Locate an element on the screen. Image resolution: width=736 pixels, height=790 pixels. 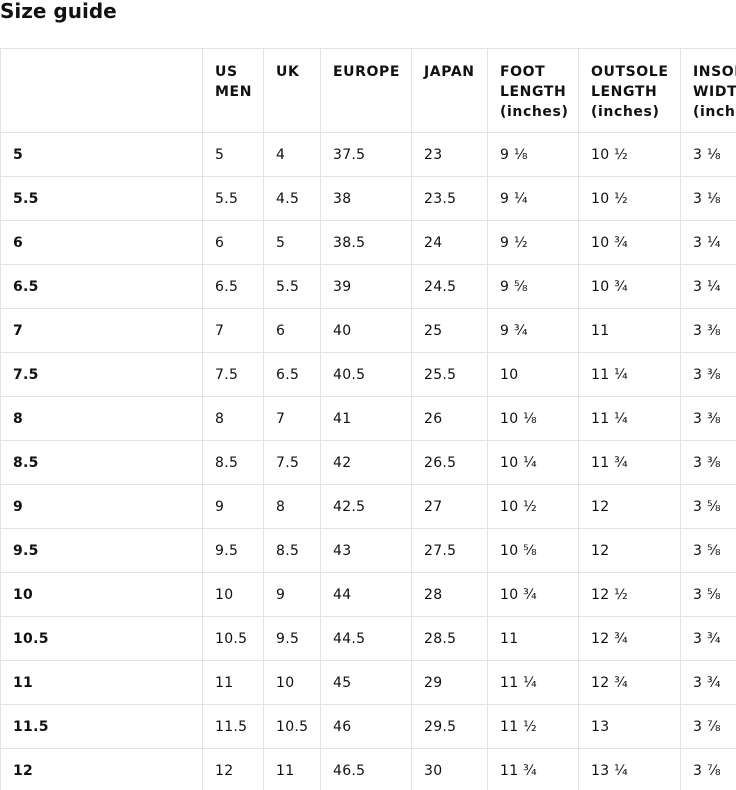
header-cell is located at coordinates (101, 90).